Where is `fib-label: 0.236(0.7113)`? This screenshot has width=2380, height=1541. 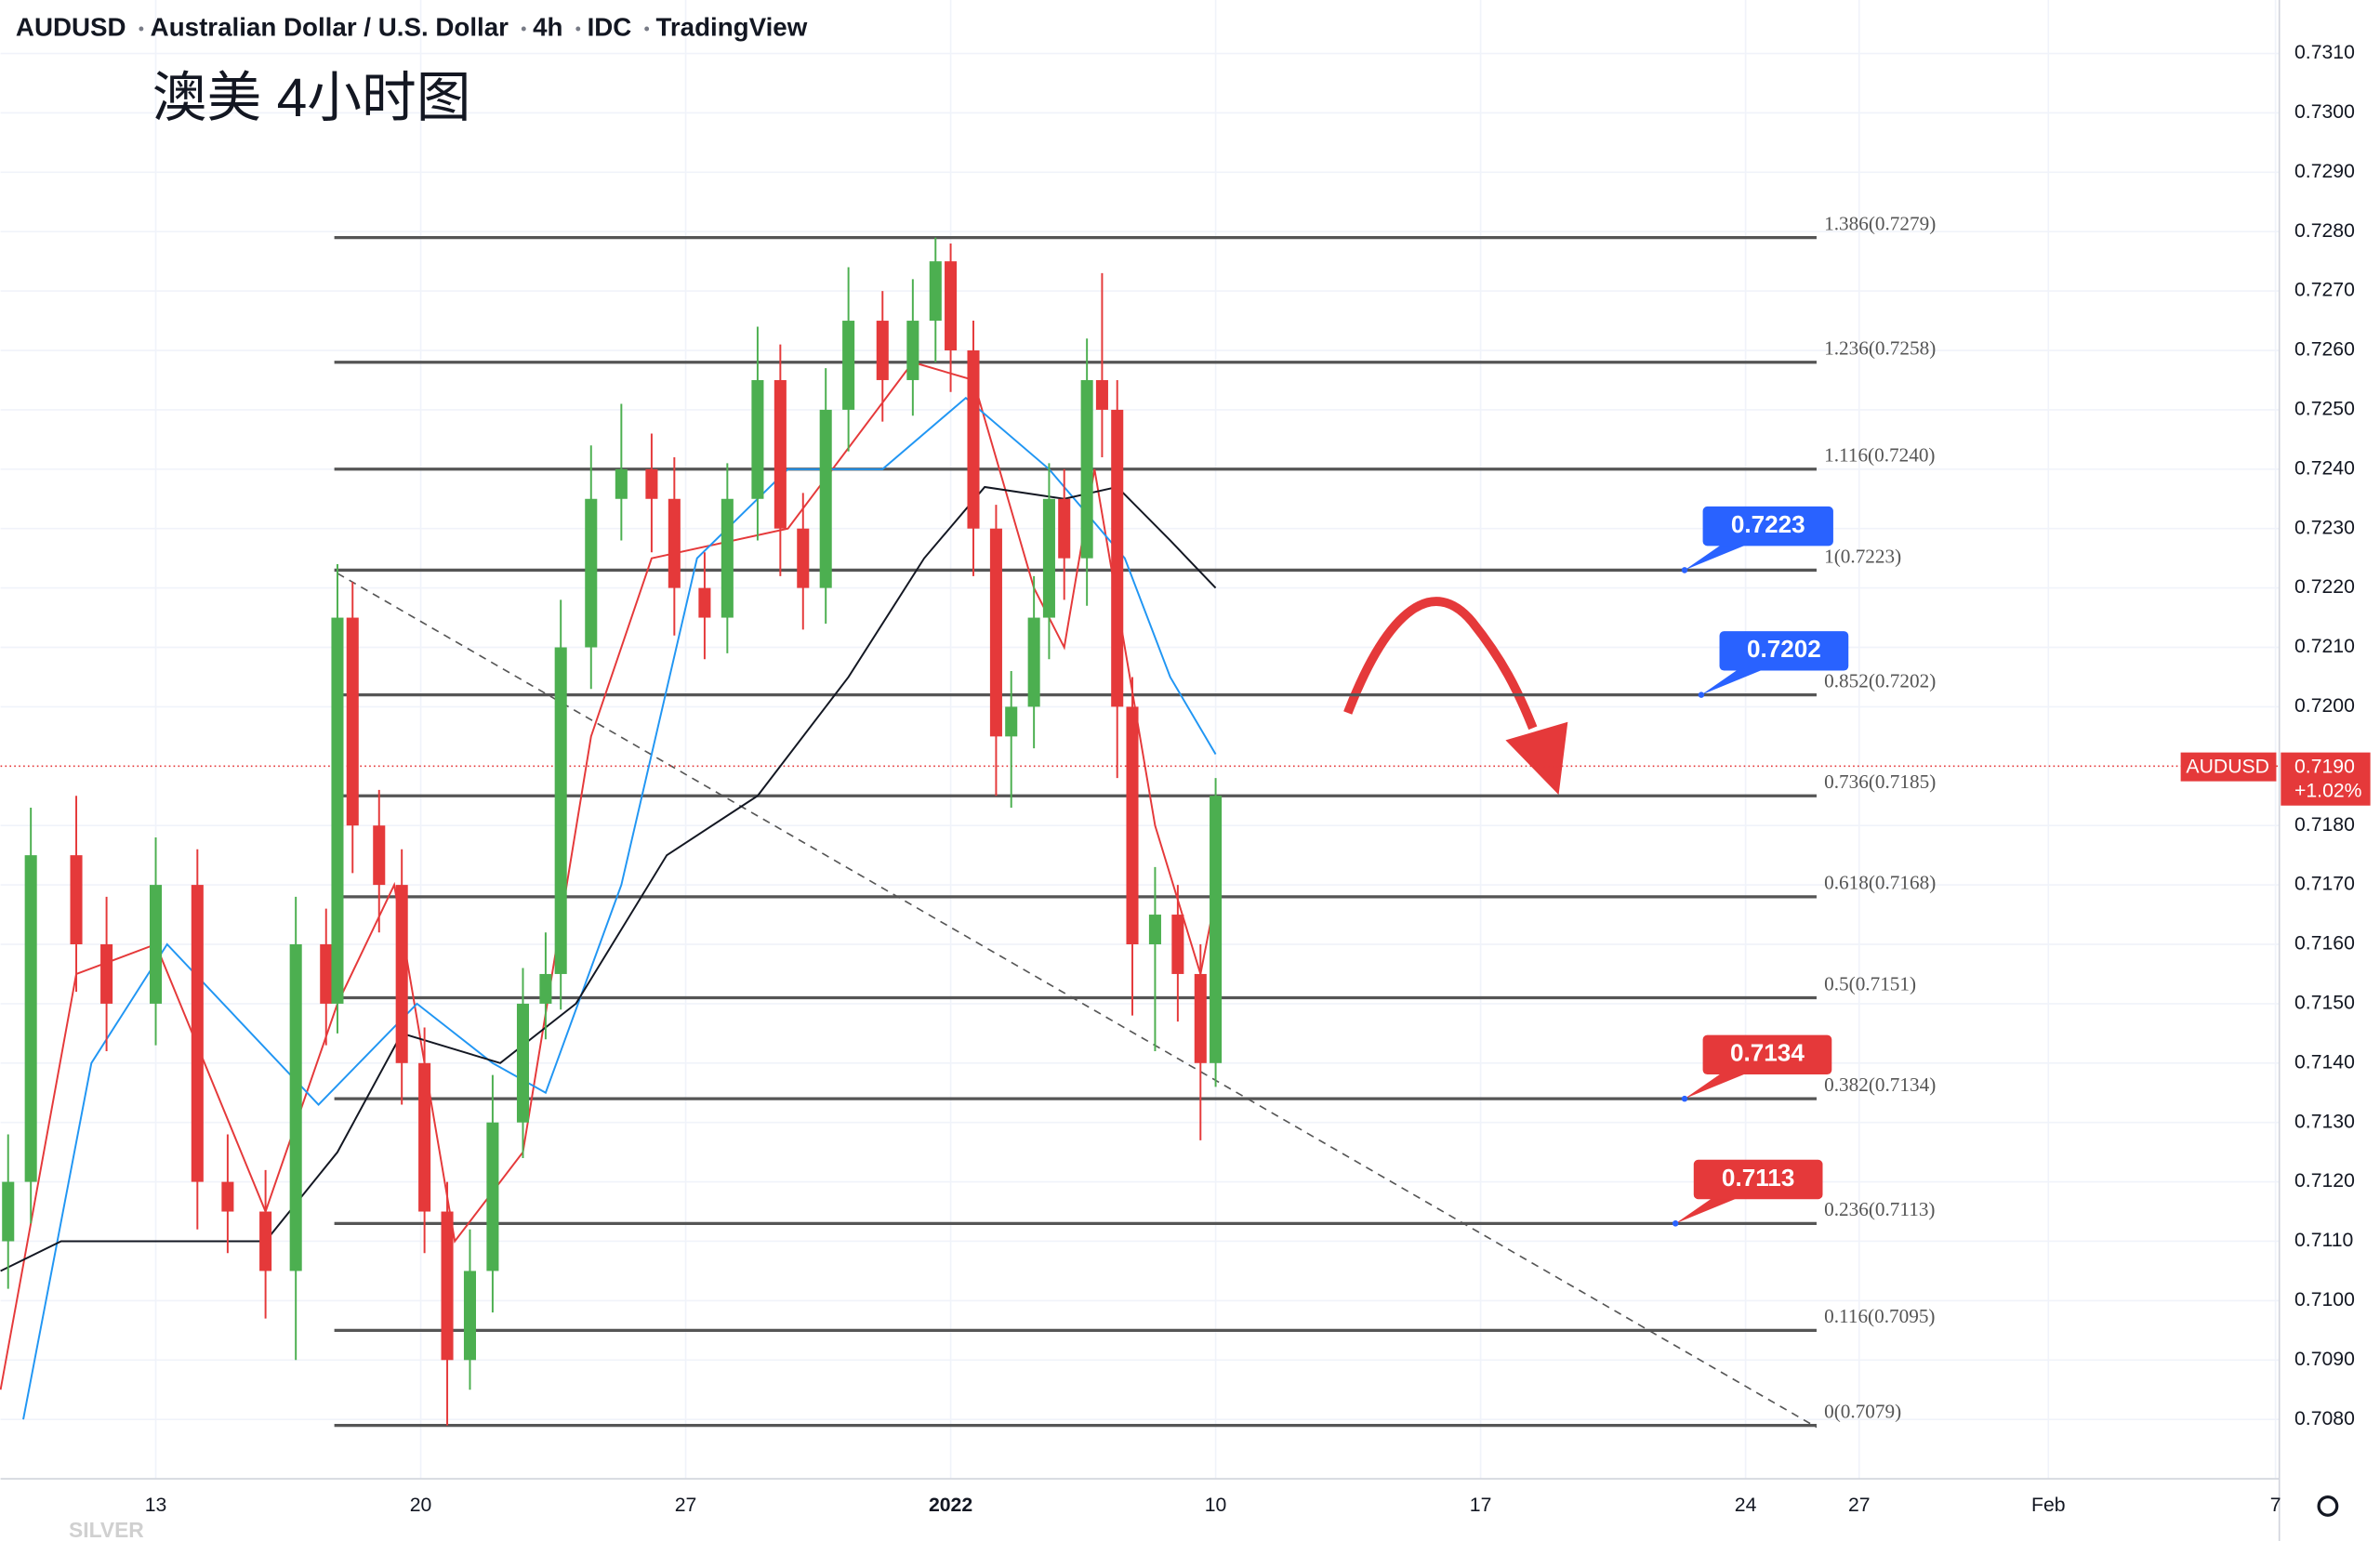 fib-label: 0.236(0.7113) is located at coordinates (1879, 1209).